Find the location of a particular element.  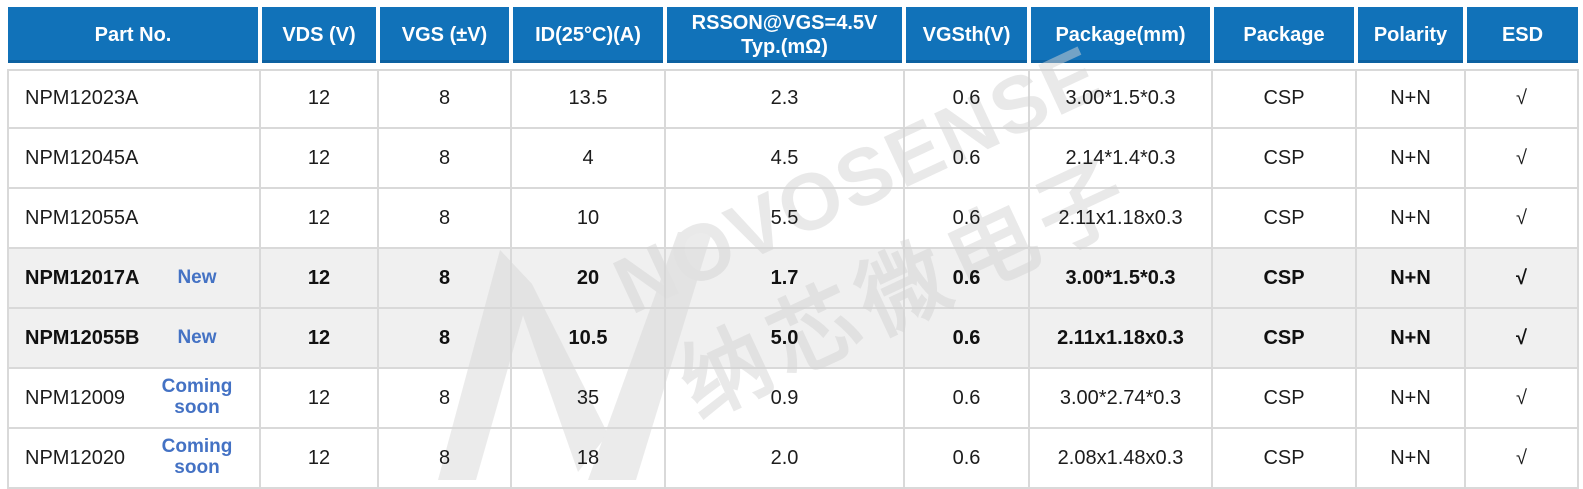

cell-rsson: 5.5 is located at coordinates (784, 218).